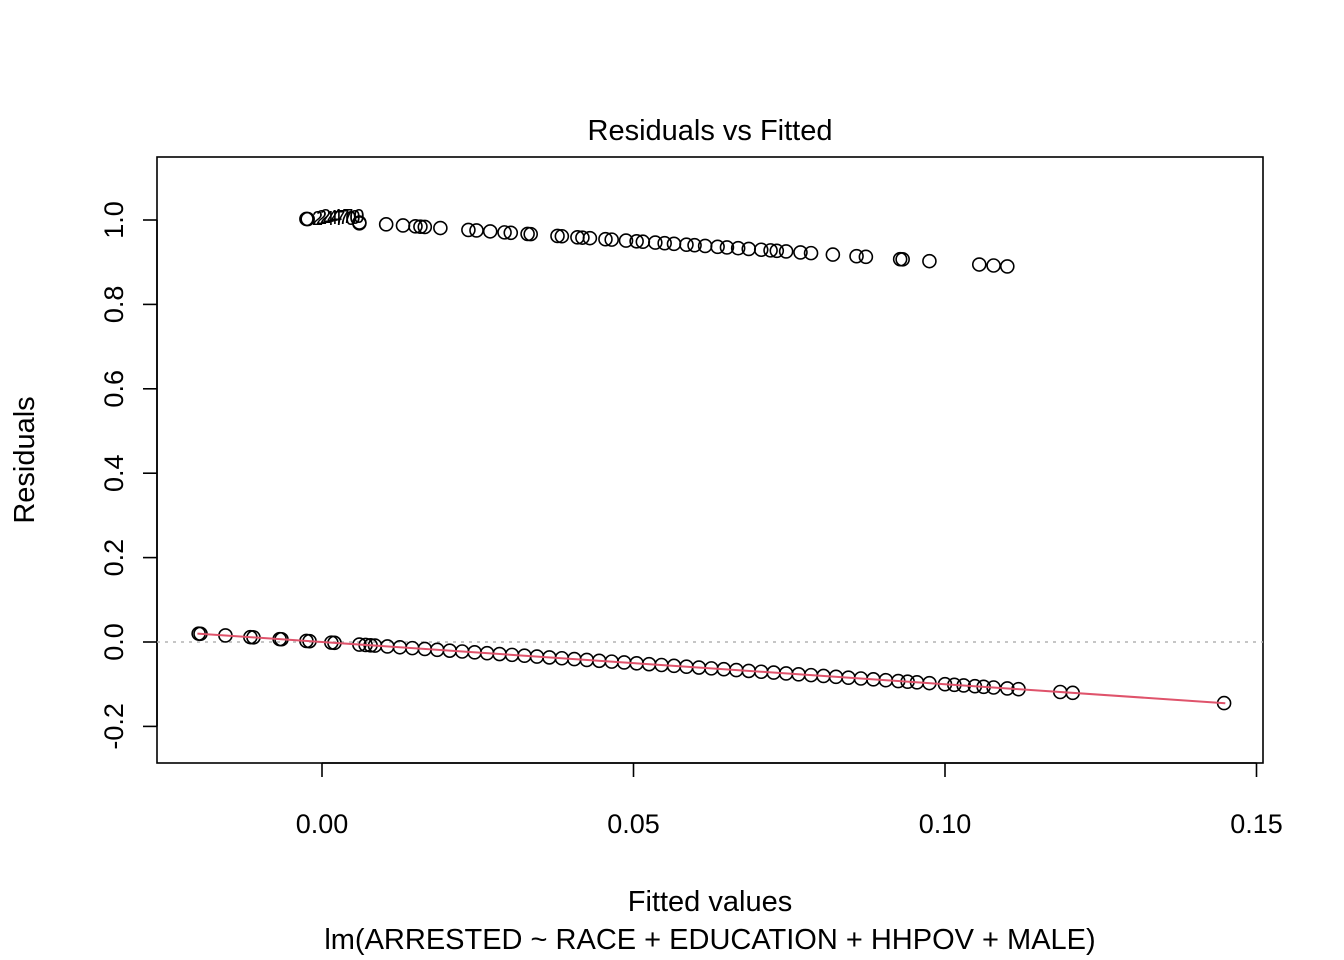 The height and width of the screenshot is (960, 1344). I want to click on y-tick-label: 0.2, so click(114, 558).